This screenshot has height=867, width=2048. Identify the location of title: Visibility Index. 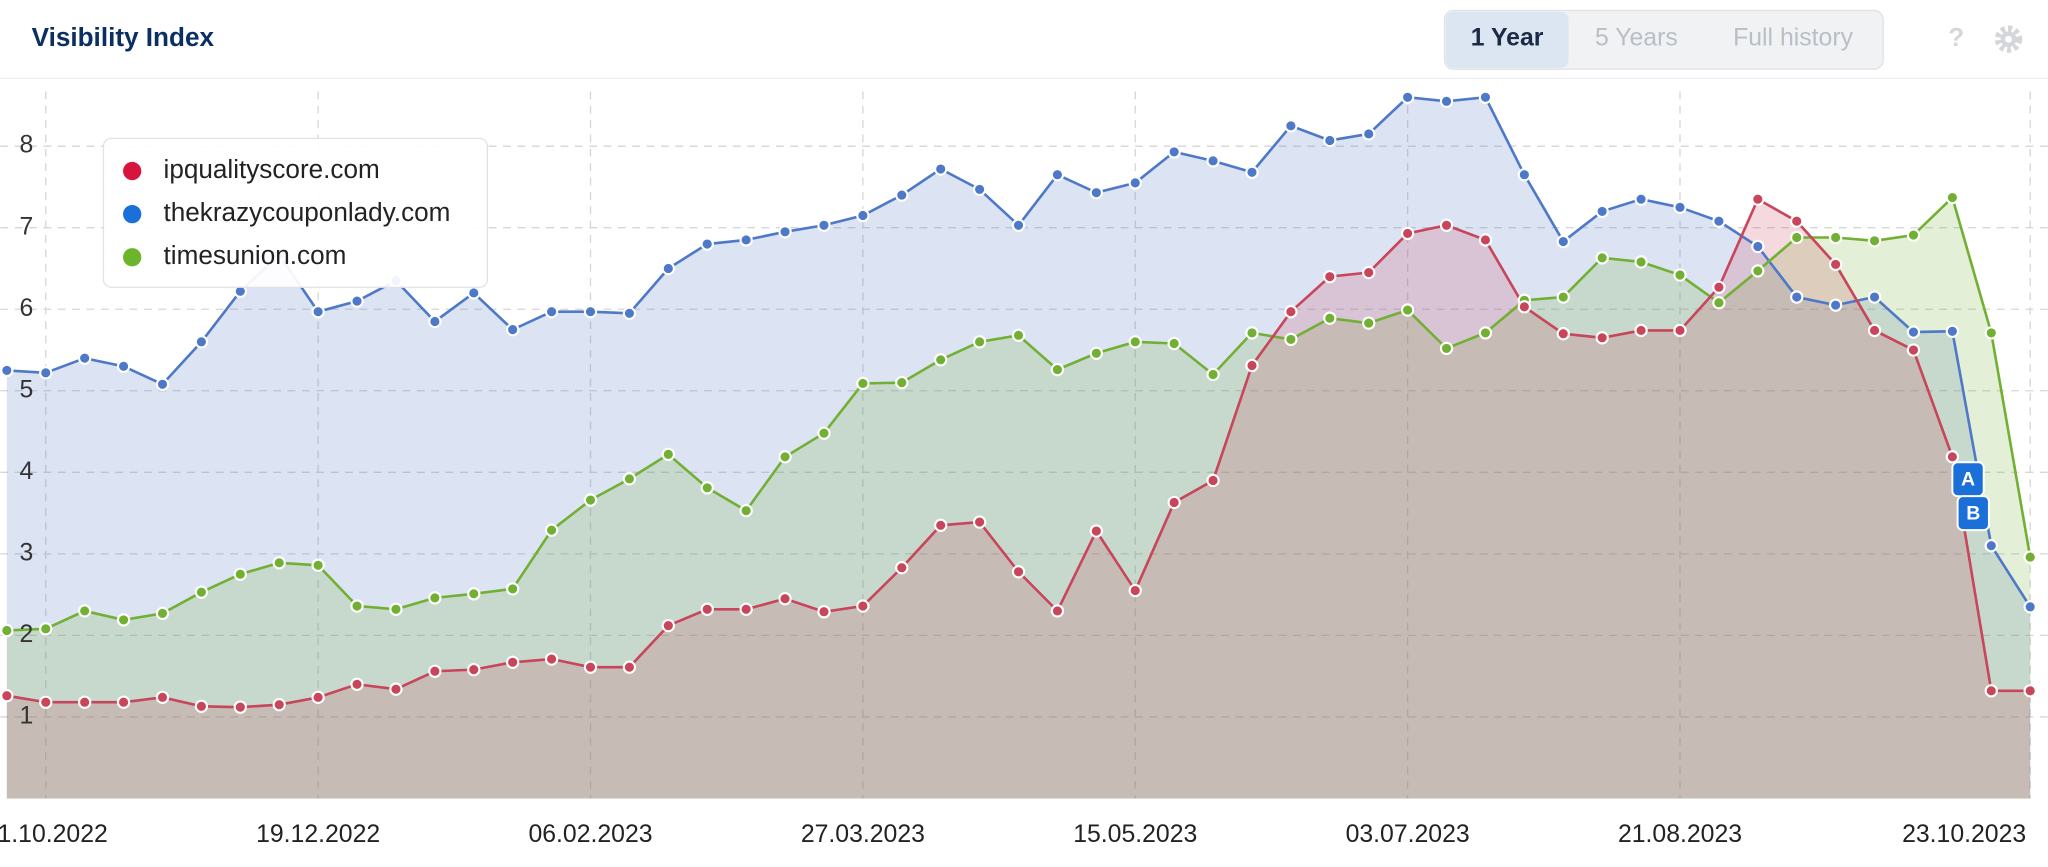
(123, 37).